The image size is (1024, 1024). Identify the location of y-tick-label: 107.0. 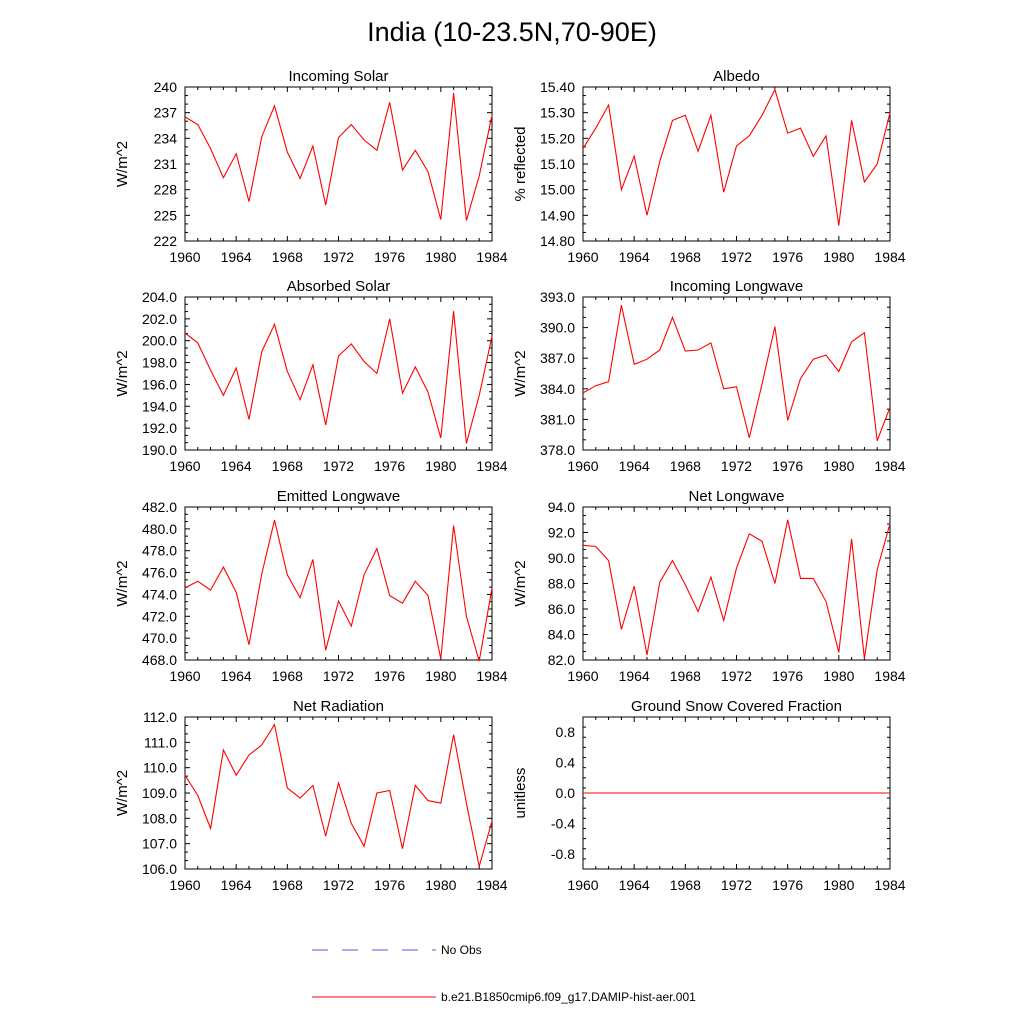
(159, 844).